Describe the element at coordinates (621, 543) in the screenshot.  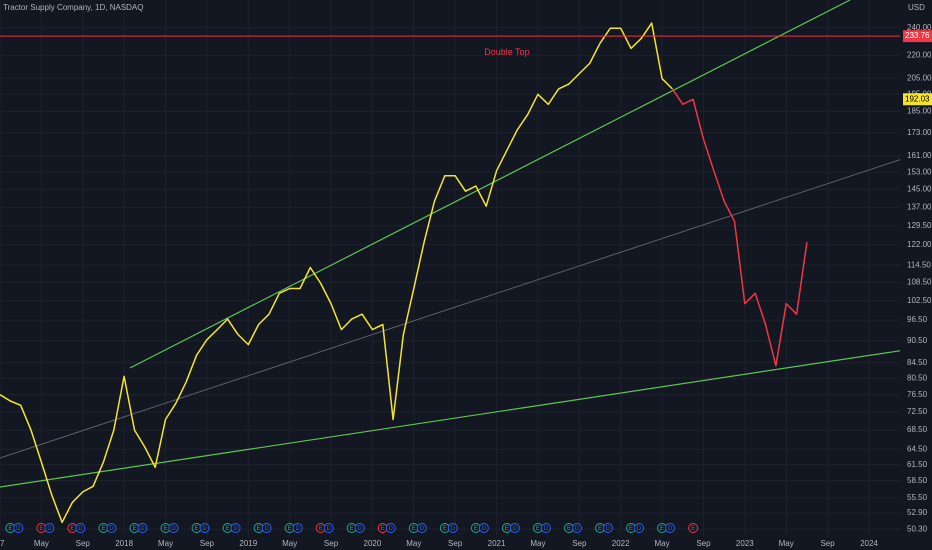
I see `x-tick-label: 2022` at that location.